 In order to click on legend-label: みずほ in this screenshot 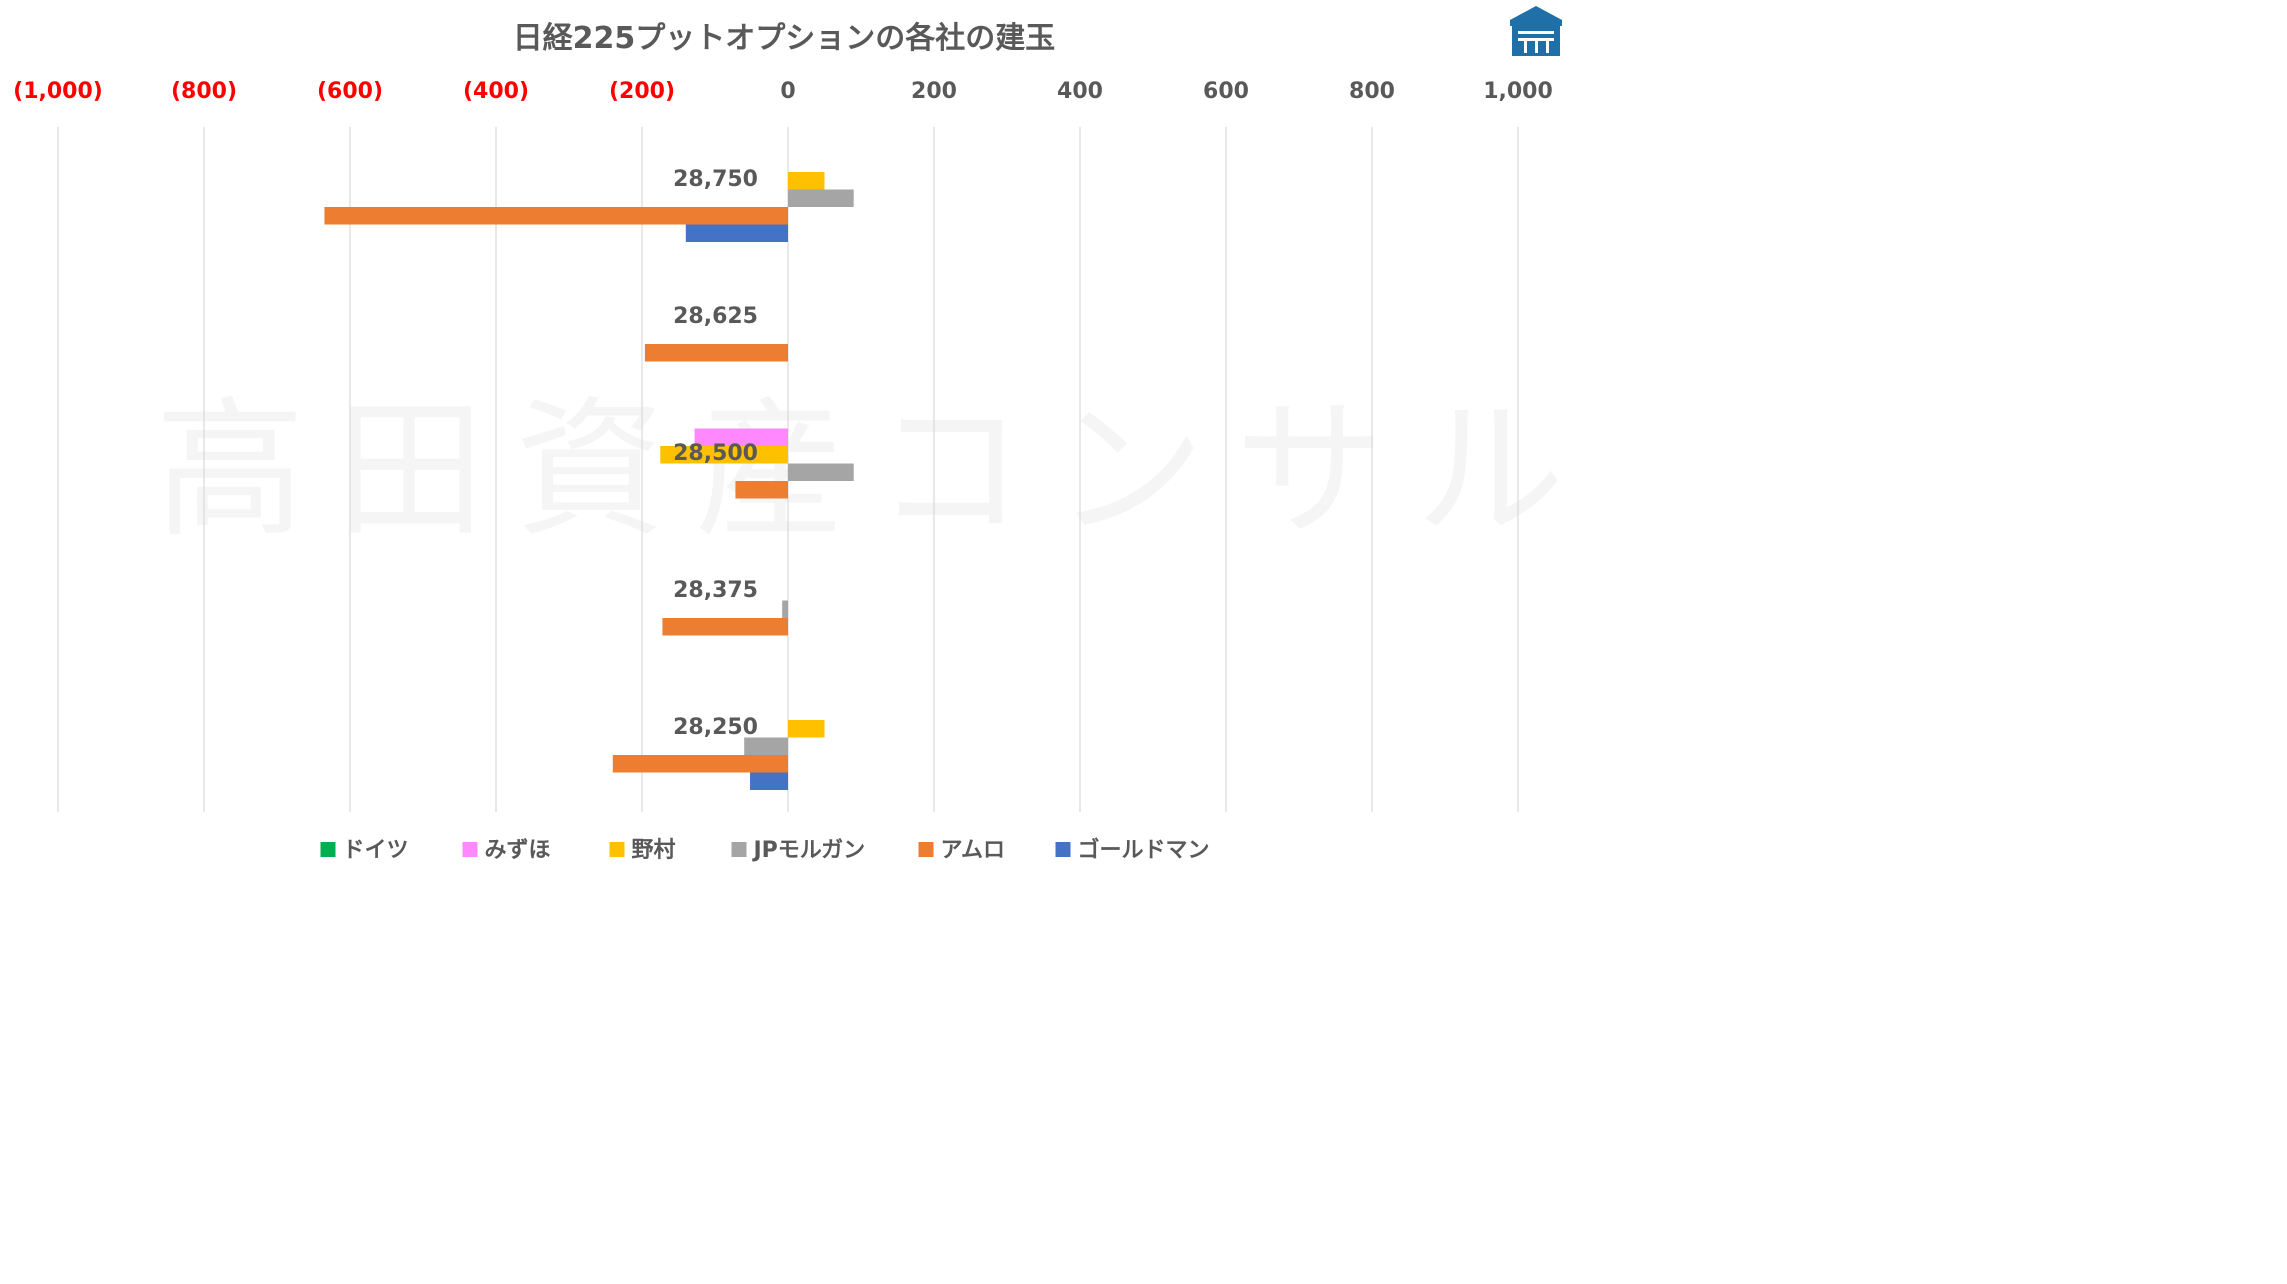, I will do `click(518, 850)`.